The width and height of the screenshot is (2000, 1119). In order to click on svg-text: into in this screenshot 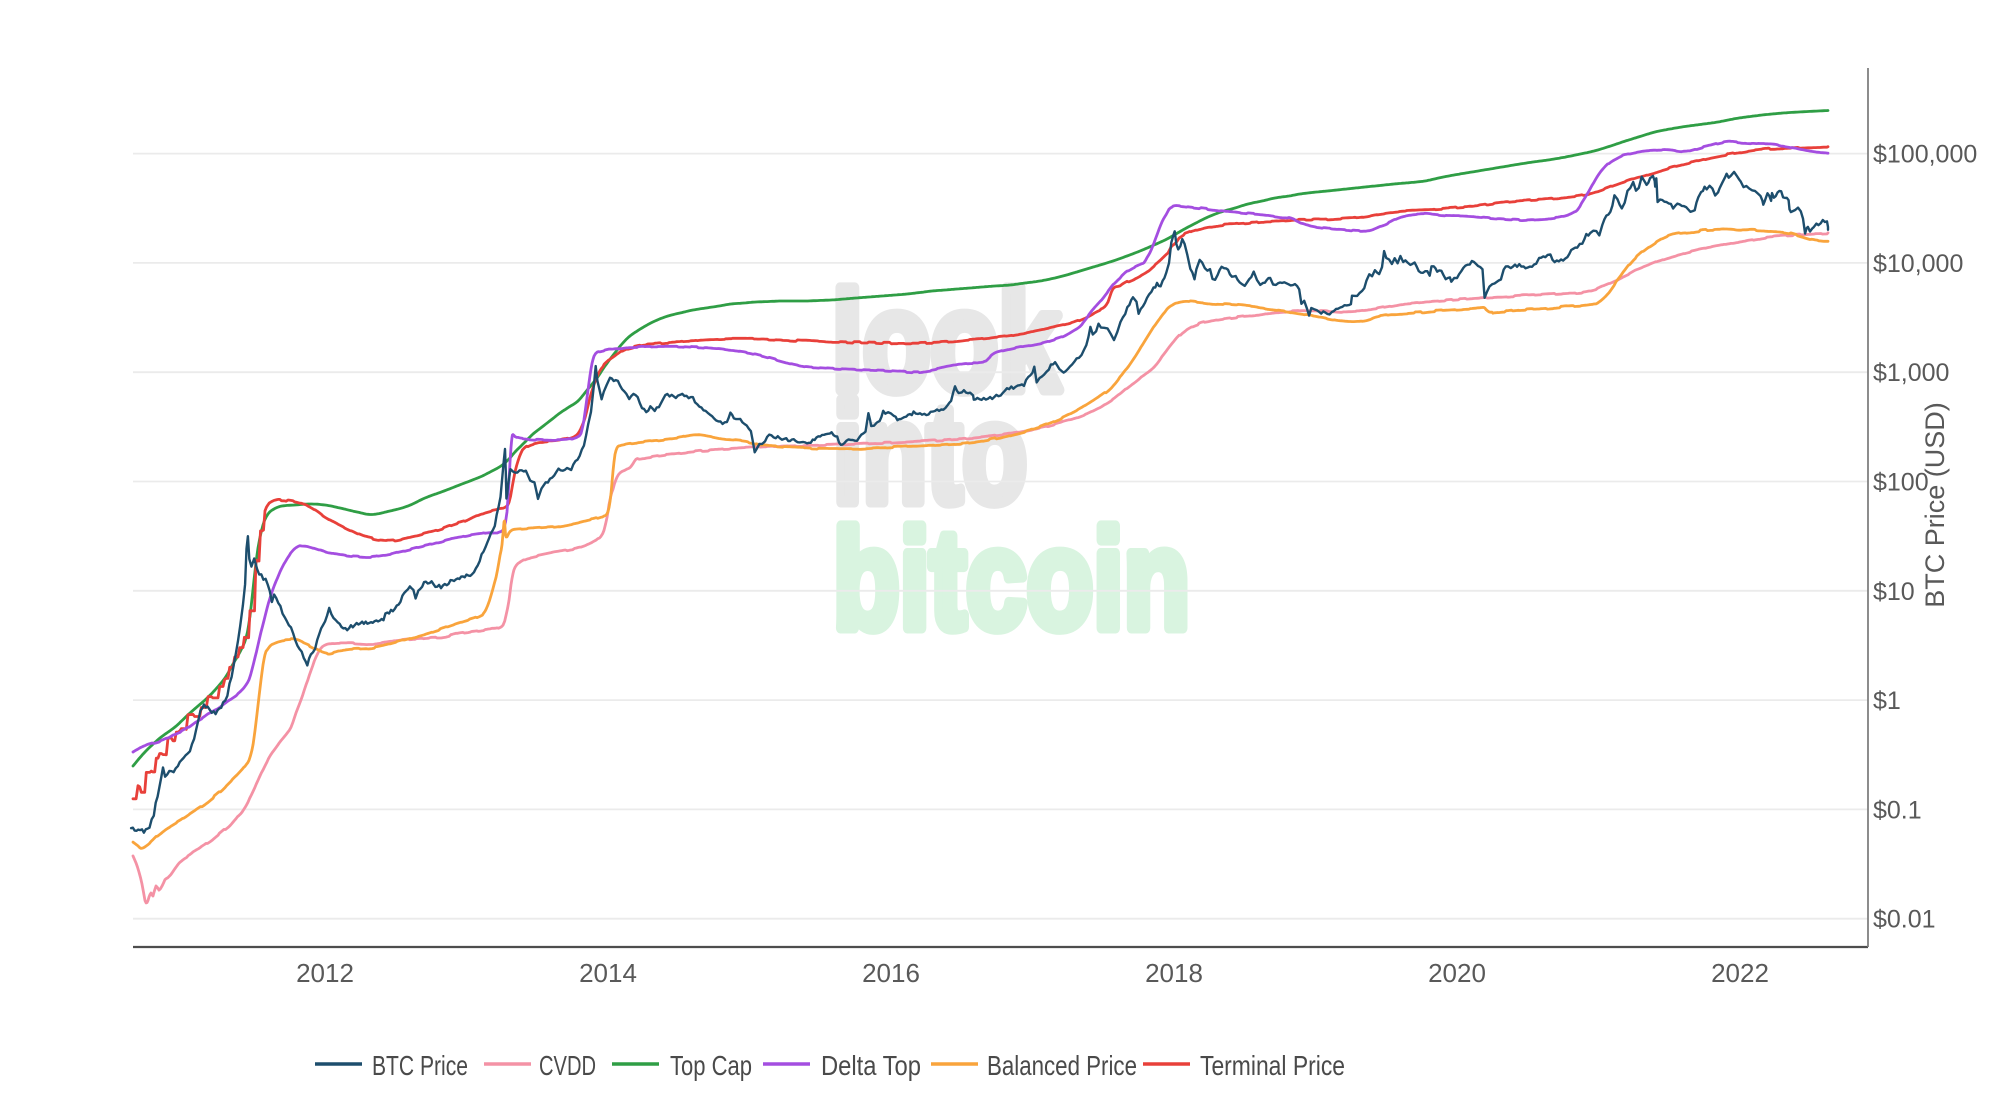, I will do `click(930, 453)`.